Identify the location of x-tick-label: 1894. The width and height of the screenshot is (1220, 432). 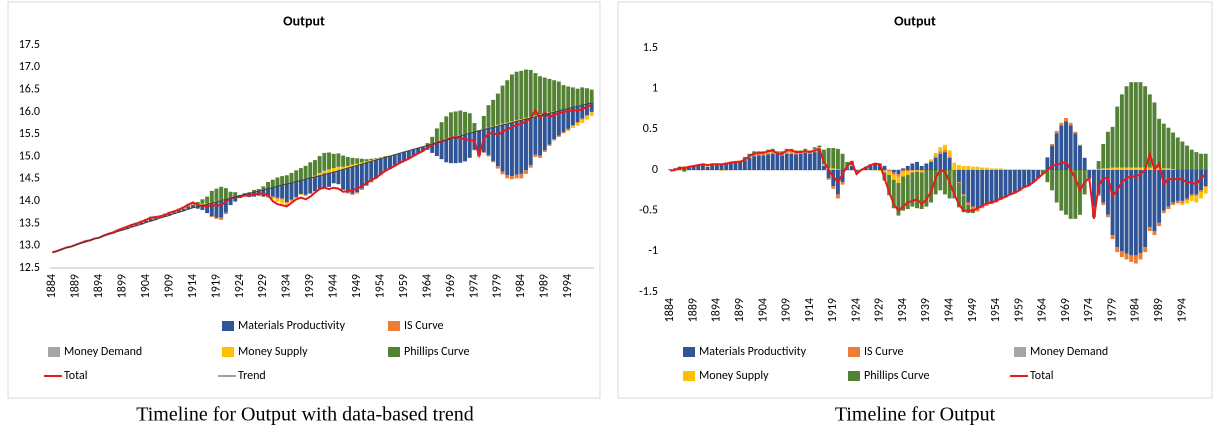
(717, 310).